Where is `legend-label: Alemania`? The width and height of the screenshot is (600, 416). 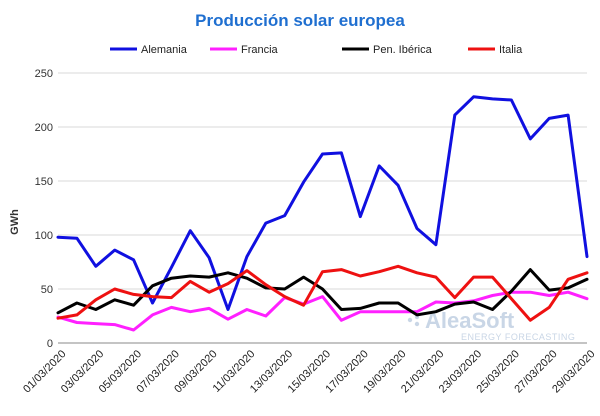 legend-label: Alemania is located at coordinates (164, 50).